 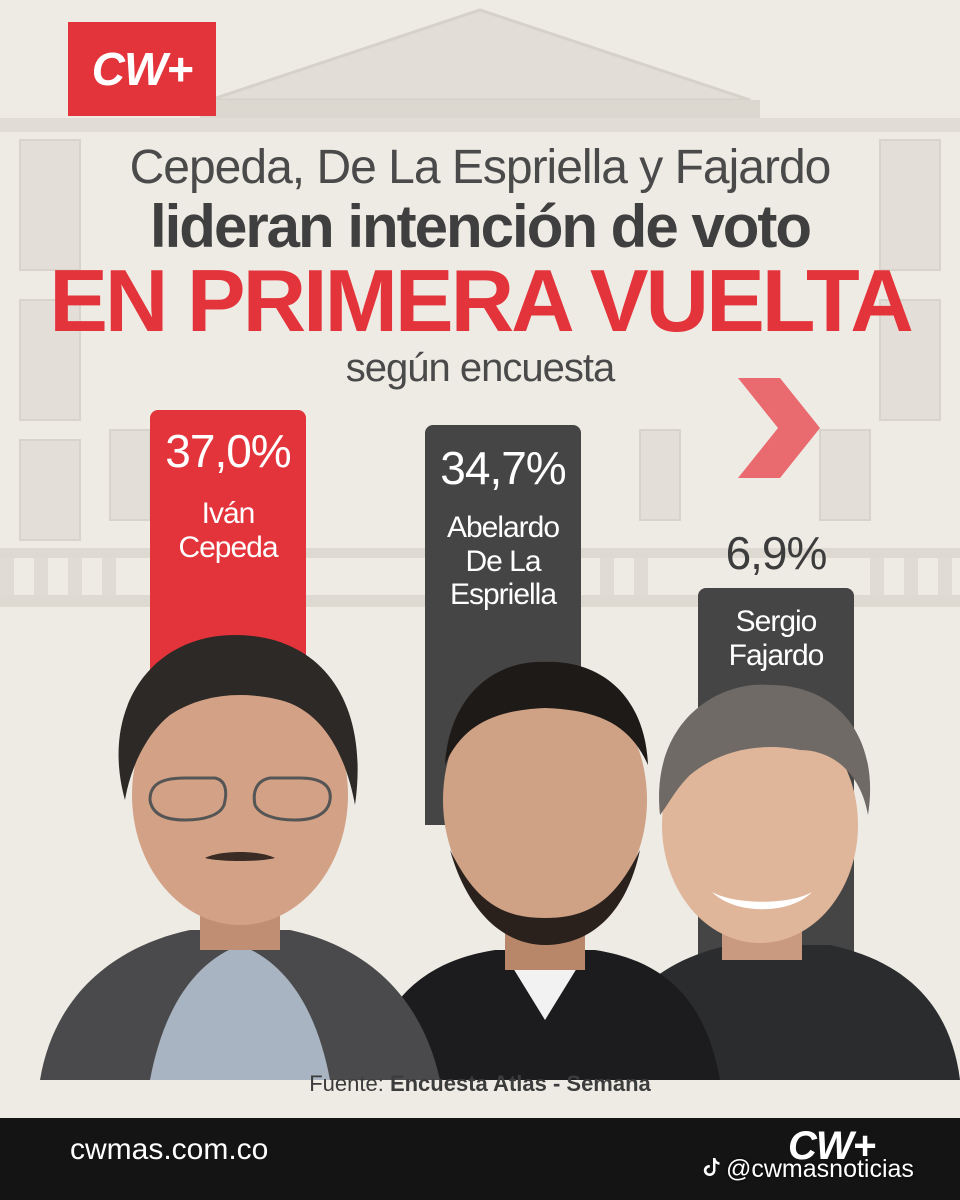 I want to click on source-name: Encuesta Atlas - Semana, so click(x=520, y=1083).